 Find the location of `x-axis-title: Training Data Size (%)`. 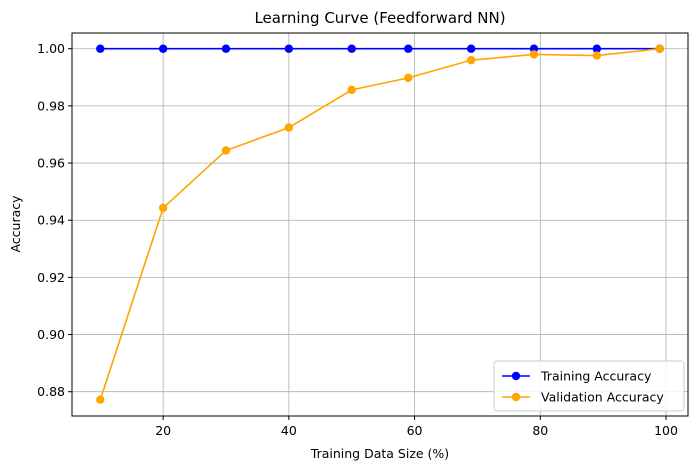

x-axis-title: Training Data Size (%) is located at coordinates (379, 453).